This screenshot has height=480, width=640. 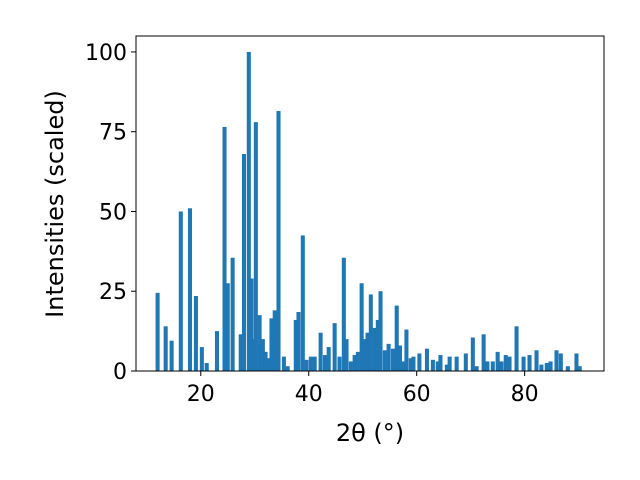 What do you see at coordinates (106, 53) in the screenshot?
I see `y-tick-label: 100` at bounding box center [106, 53].